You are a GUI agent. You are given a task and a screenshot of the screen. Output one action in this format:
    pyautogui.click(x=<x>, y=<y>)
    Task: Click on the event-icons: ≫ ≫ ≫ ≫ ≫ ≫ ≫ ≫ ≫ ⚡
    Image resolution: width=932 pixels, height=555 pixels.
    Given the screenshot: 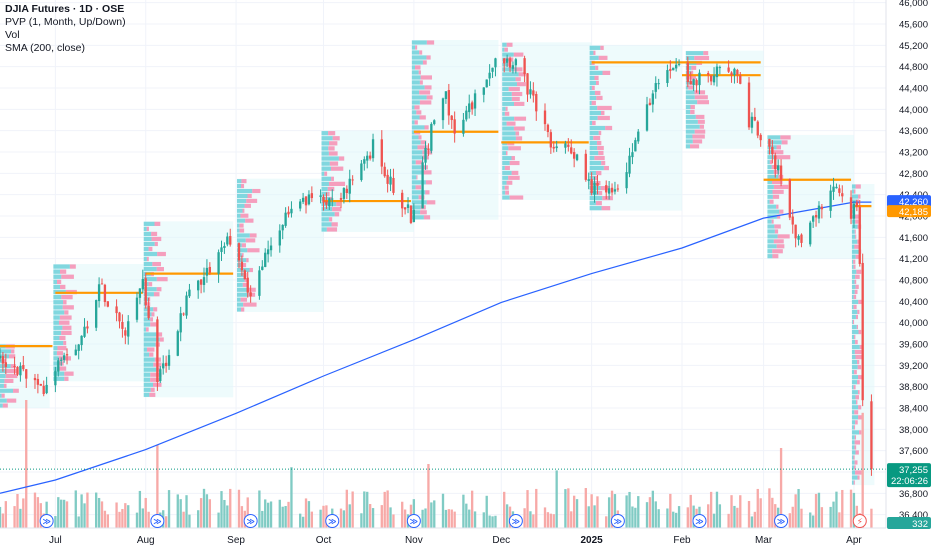 What is the action you would take?
    pyautogui.click(x=453, y=521)
    